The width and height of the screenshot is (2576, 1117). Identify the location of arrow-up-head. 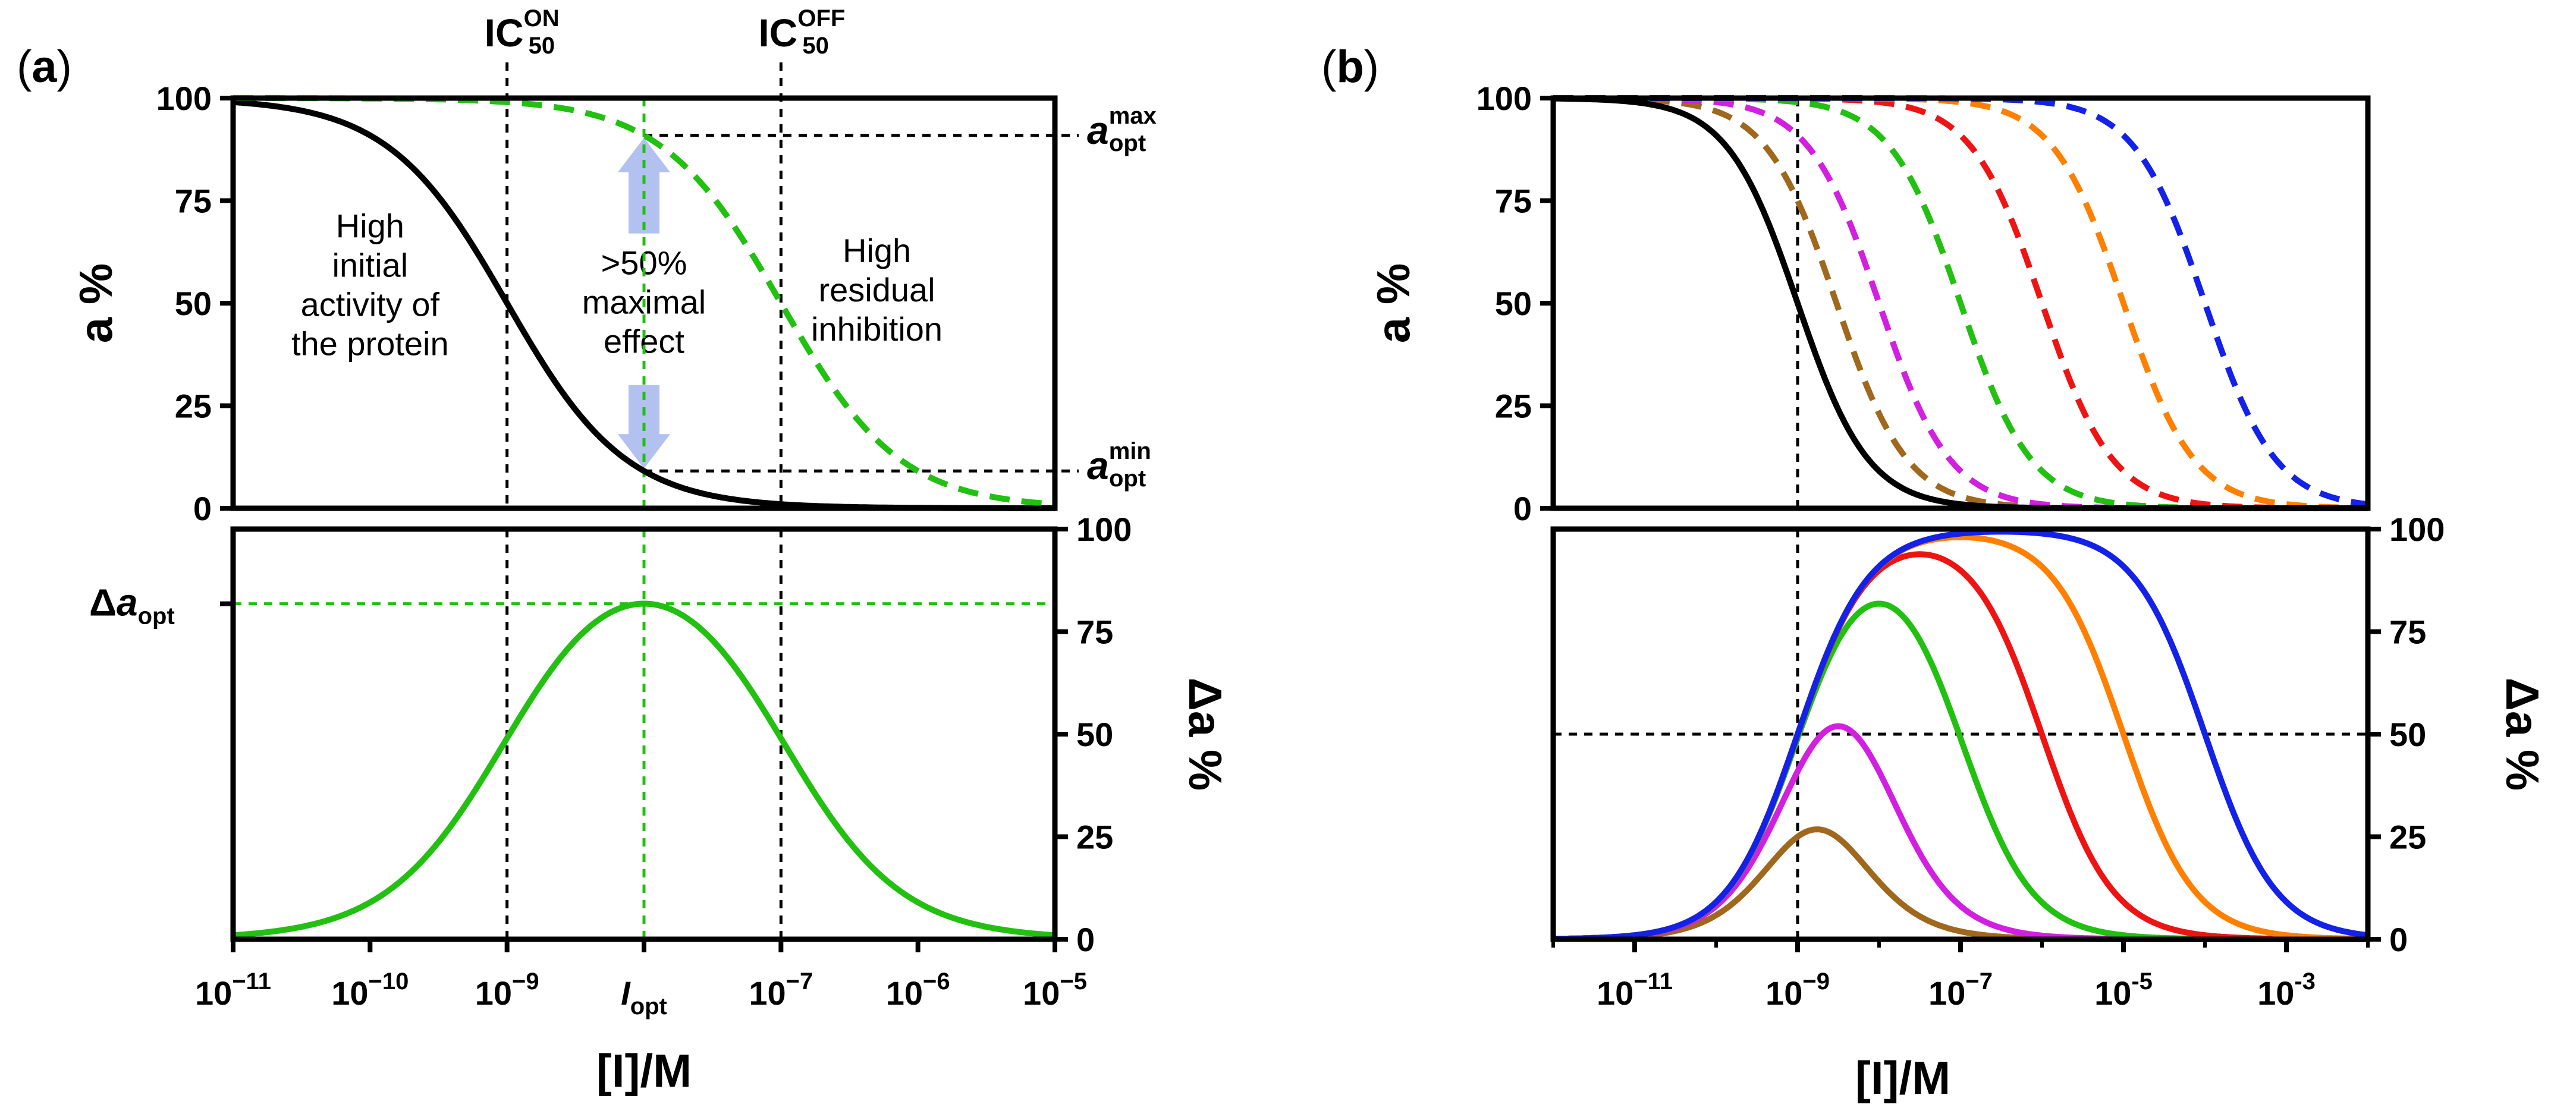
(644, 154).